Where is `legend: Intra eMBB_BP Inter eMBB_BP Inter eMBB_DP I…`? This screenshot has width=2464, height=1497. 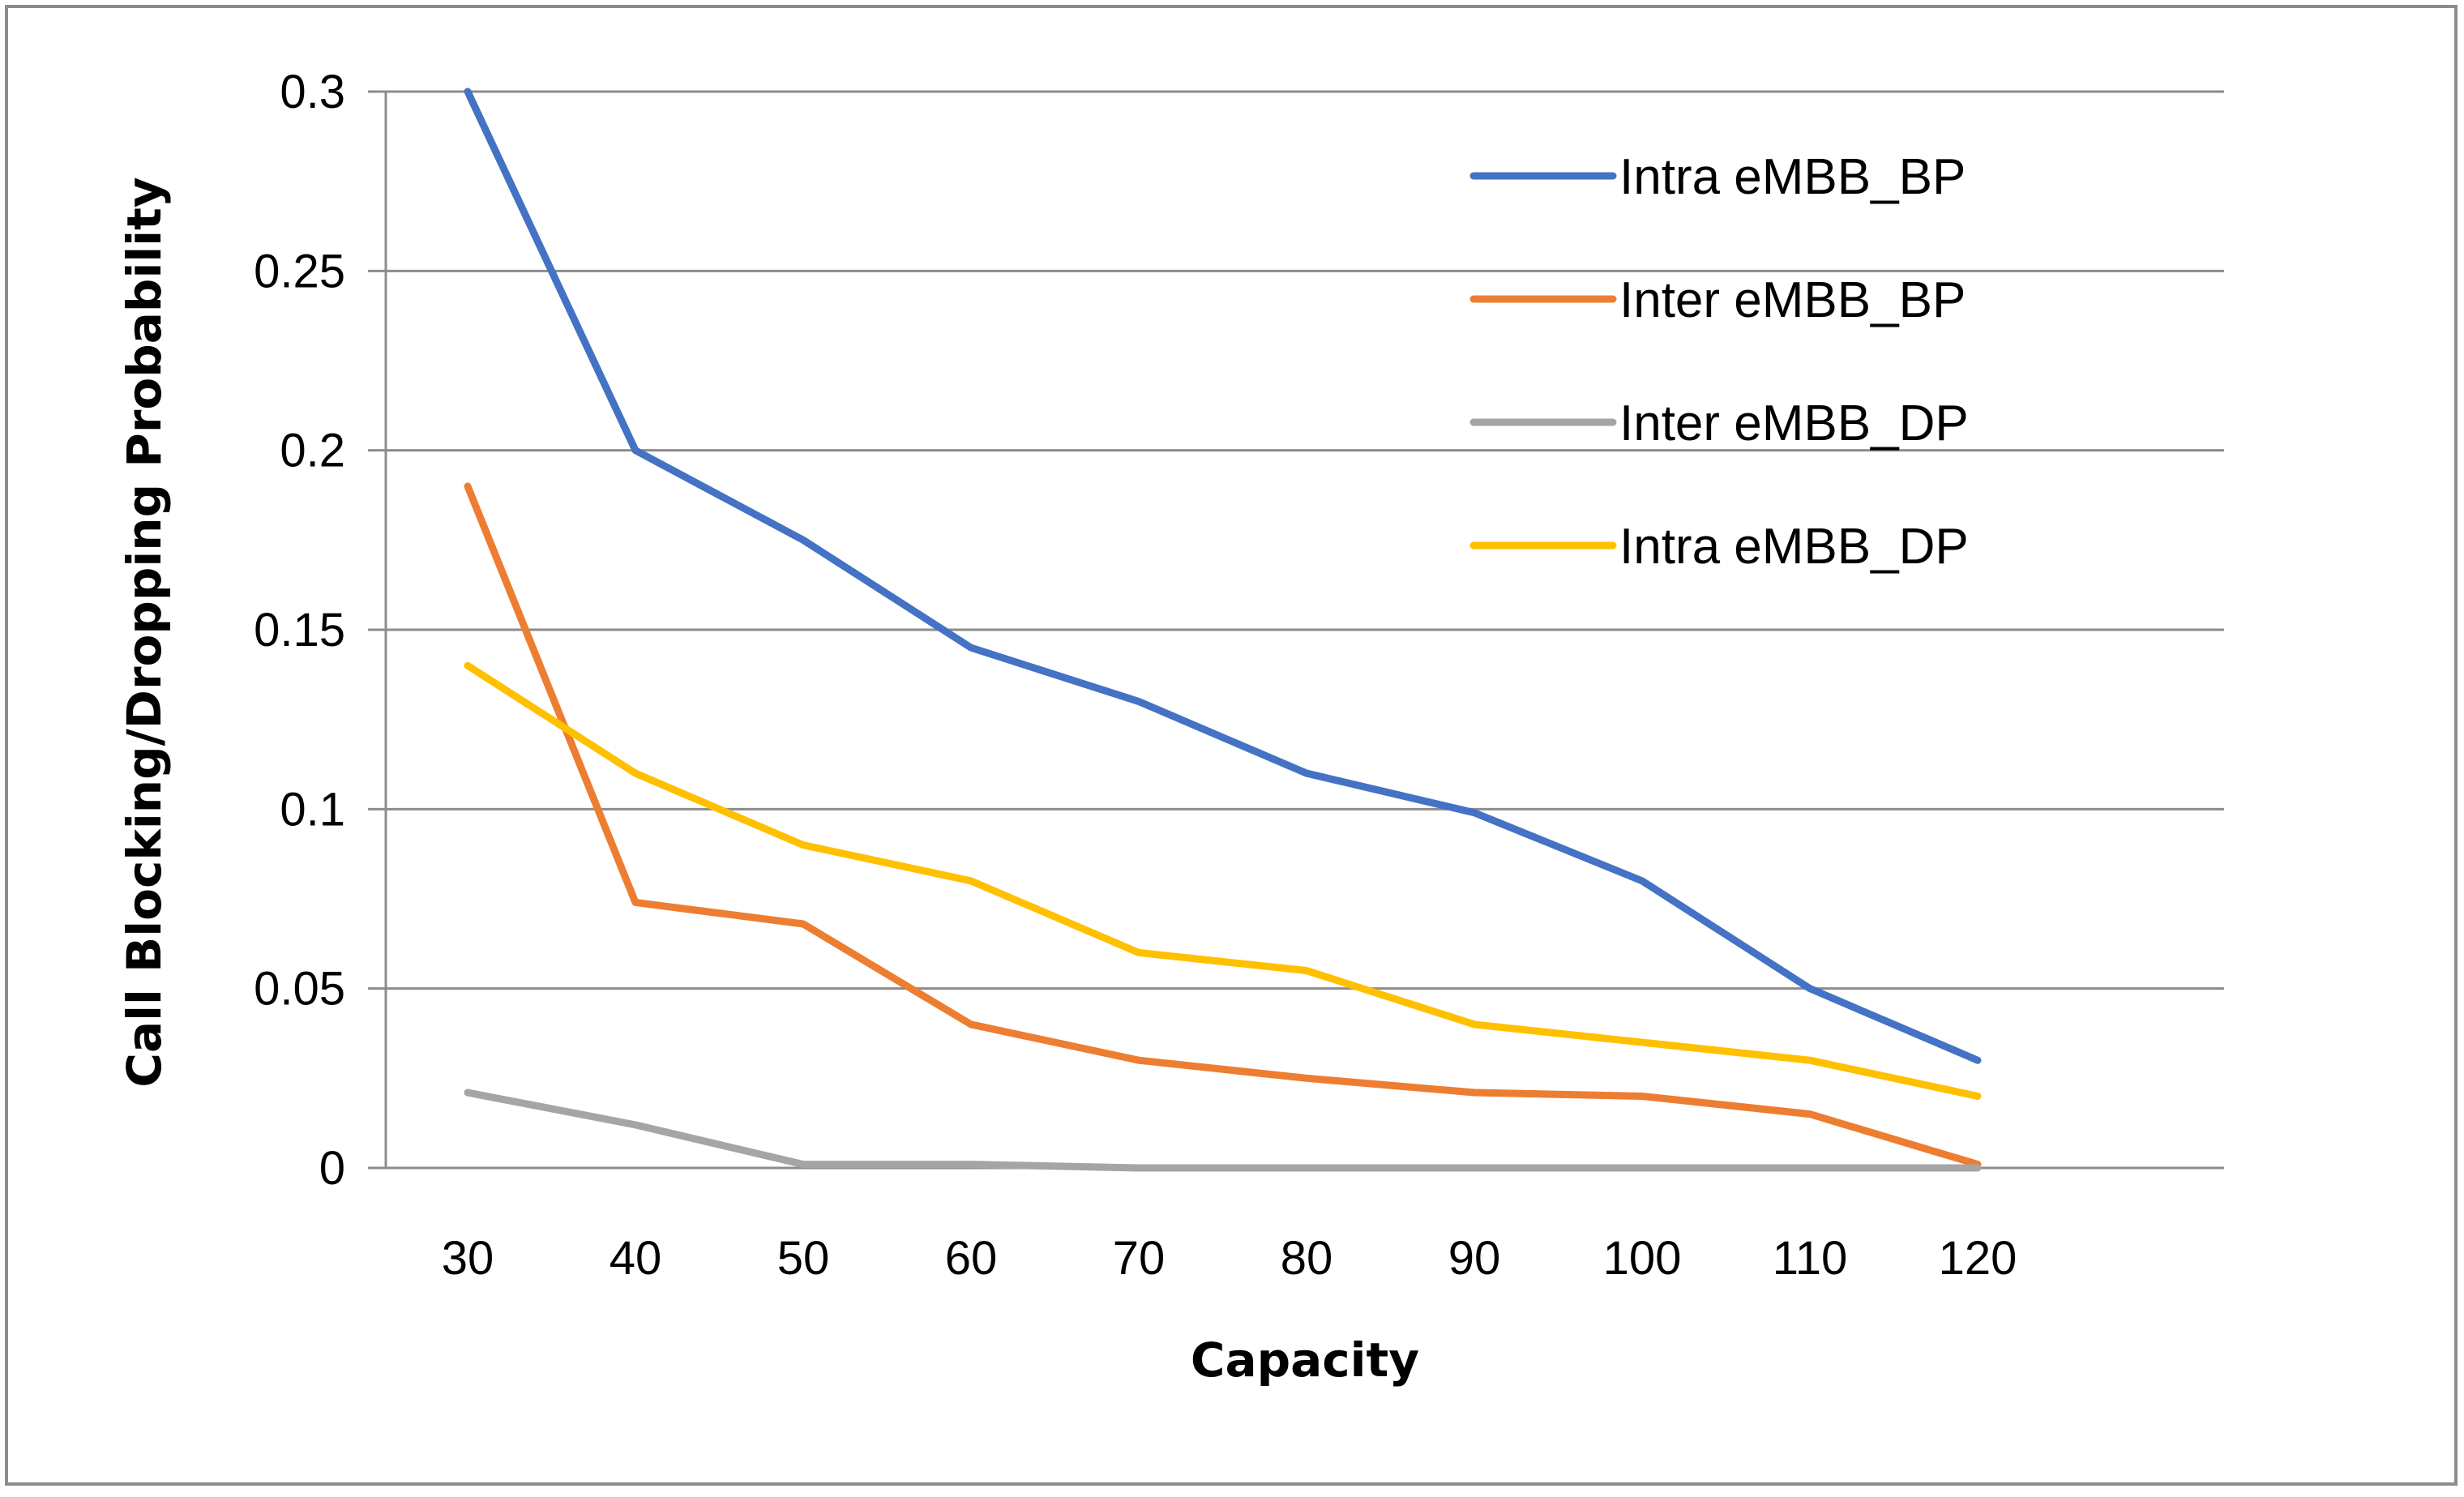 legend: Intra eMBB_BP Inter eMBB_BP Inter eMBB_DP I… is located at coordinates (1719, 362).